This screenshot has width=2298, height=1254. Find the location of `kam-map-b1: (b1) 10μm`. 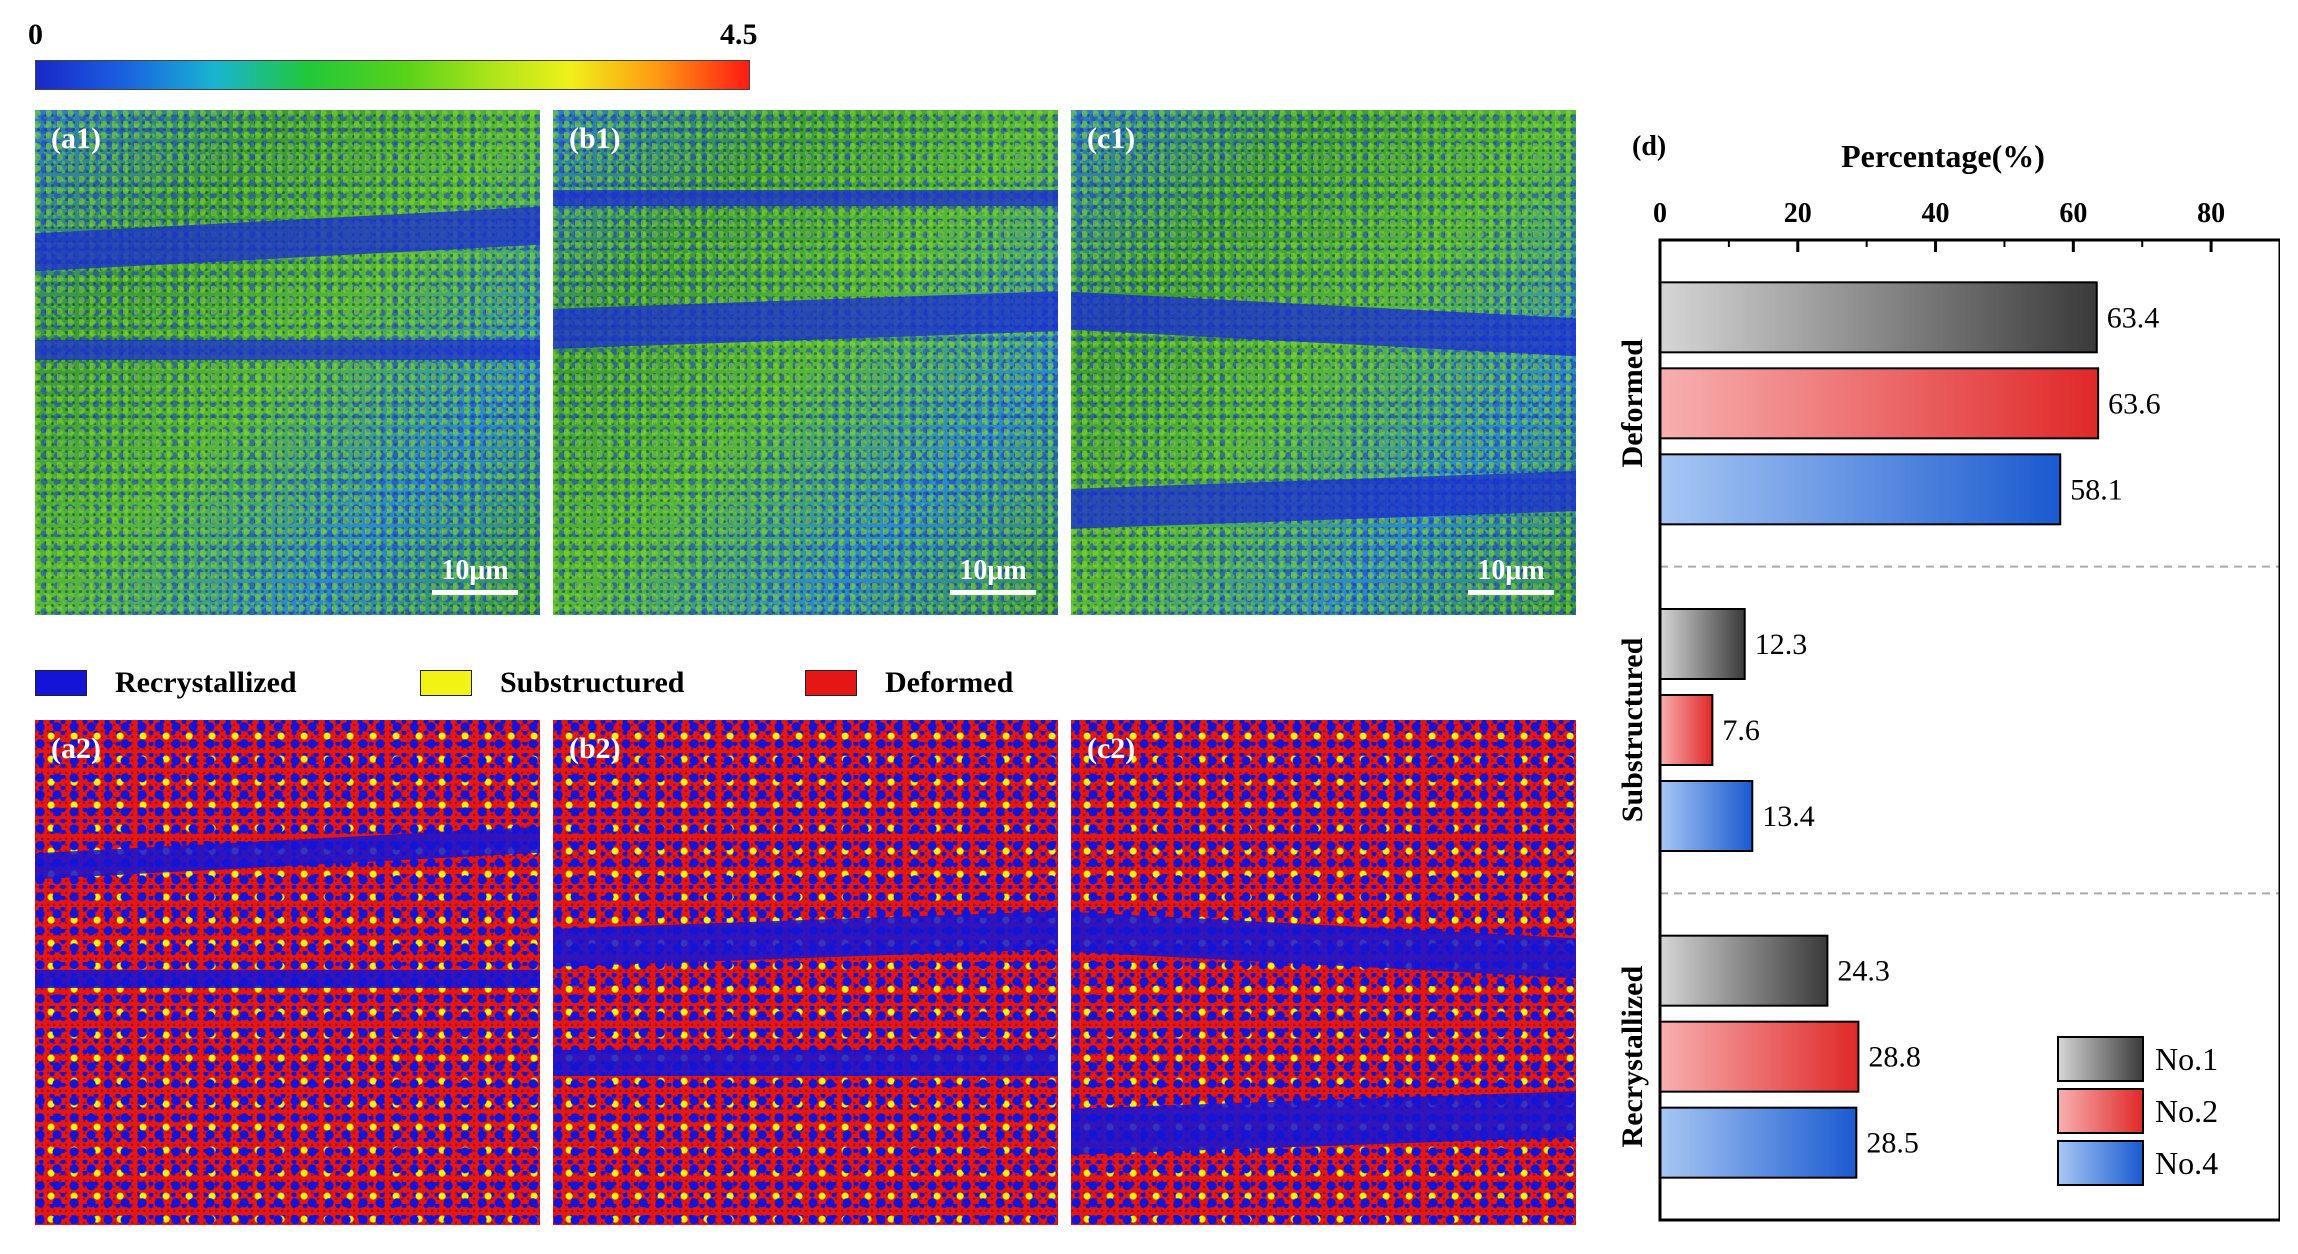

kam-map-b1: (b1) 10μm is located at coordinates (805, 362).